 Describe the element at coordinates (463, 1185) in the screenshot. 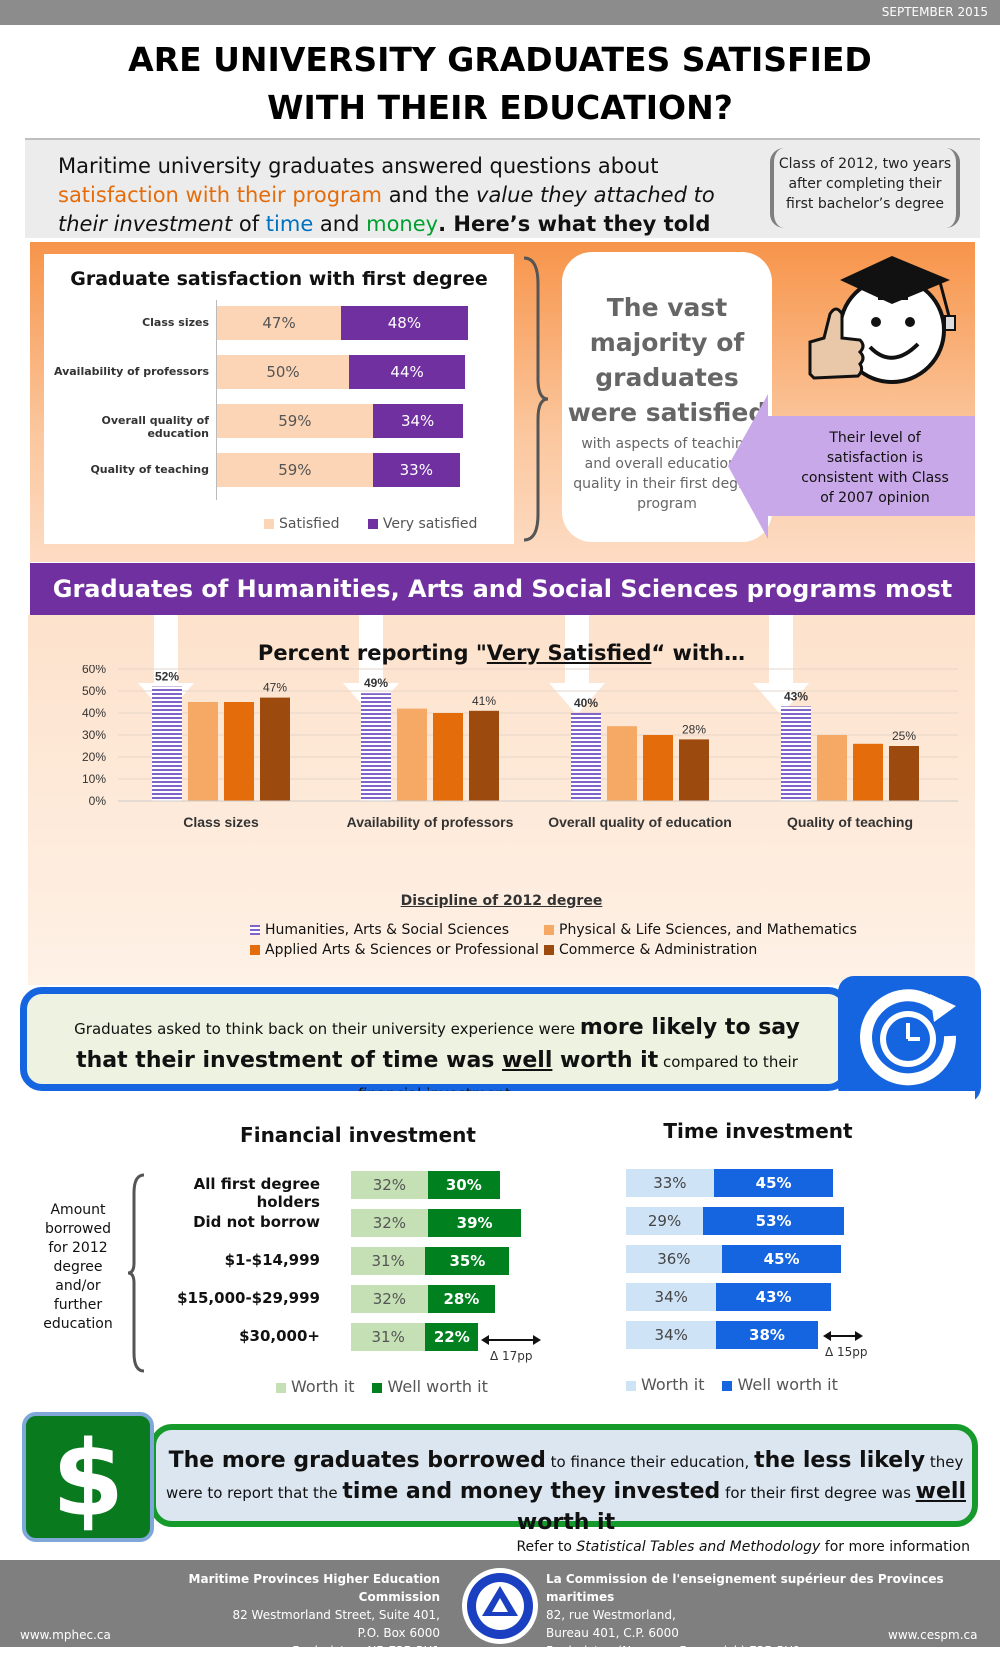

I see `well-worth-it-bar: 30%` at that location.